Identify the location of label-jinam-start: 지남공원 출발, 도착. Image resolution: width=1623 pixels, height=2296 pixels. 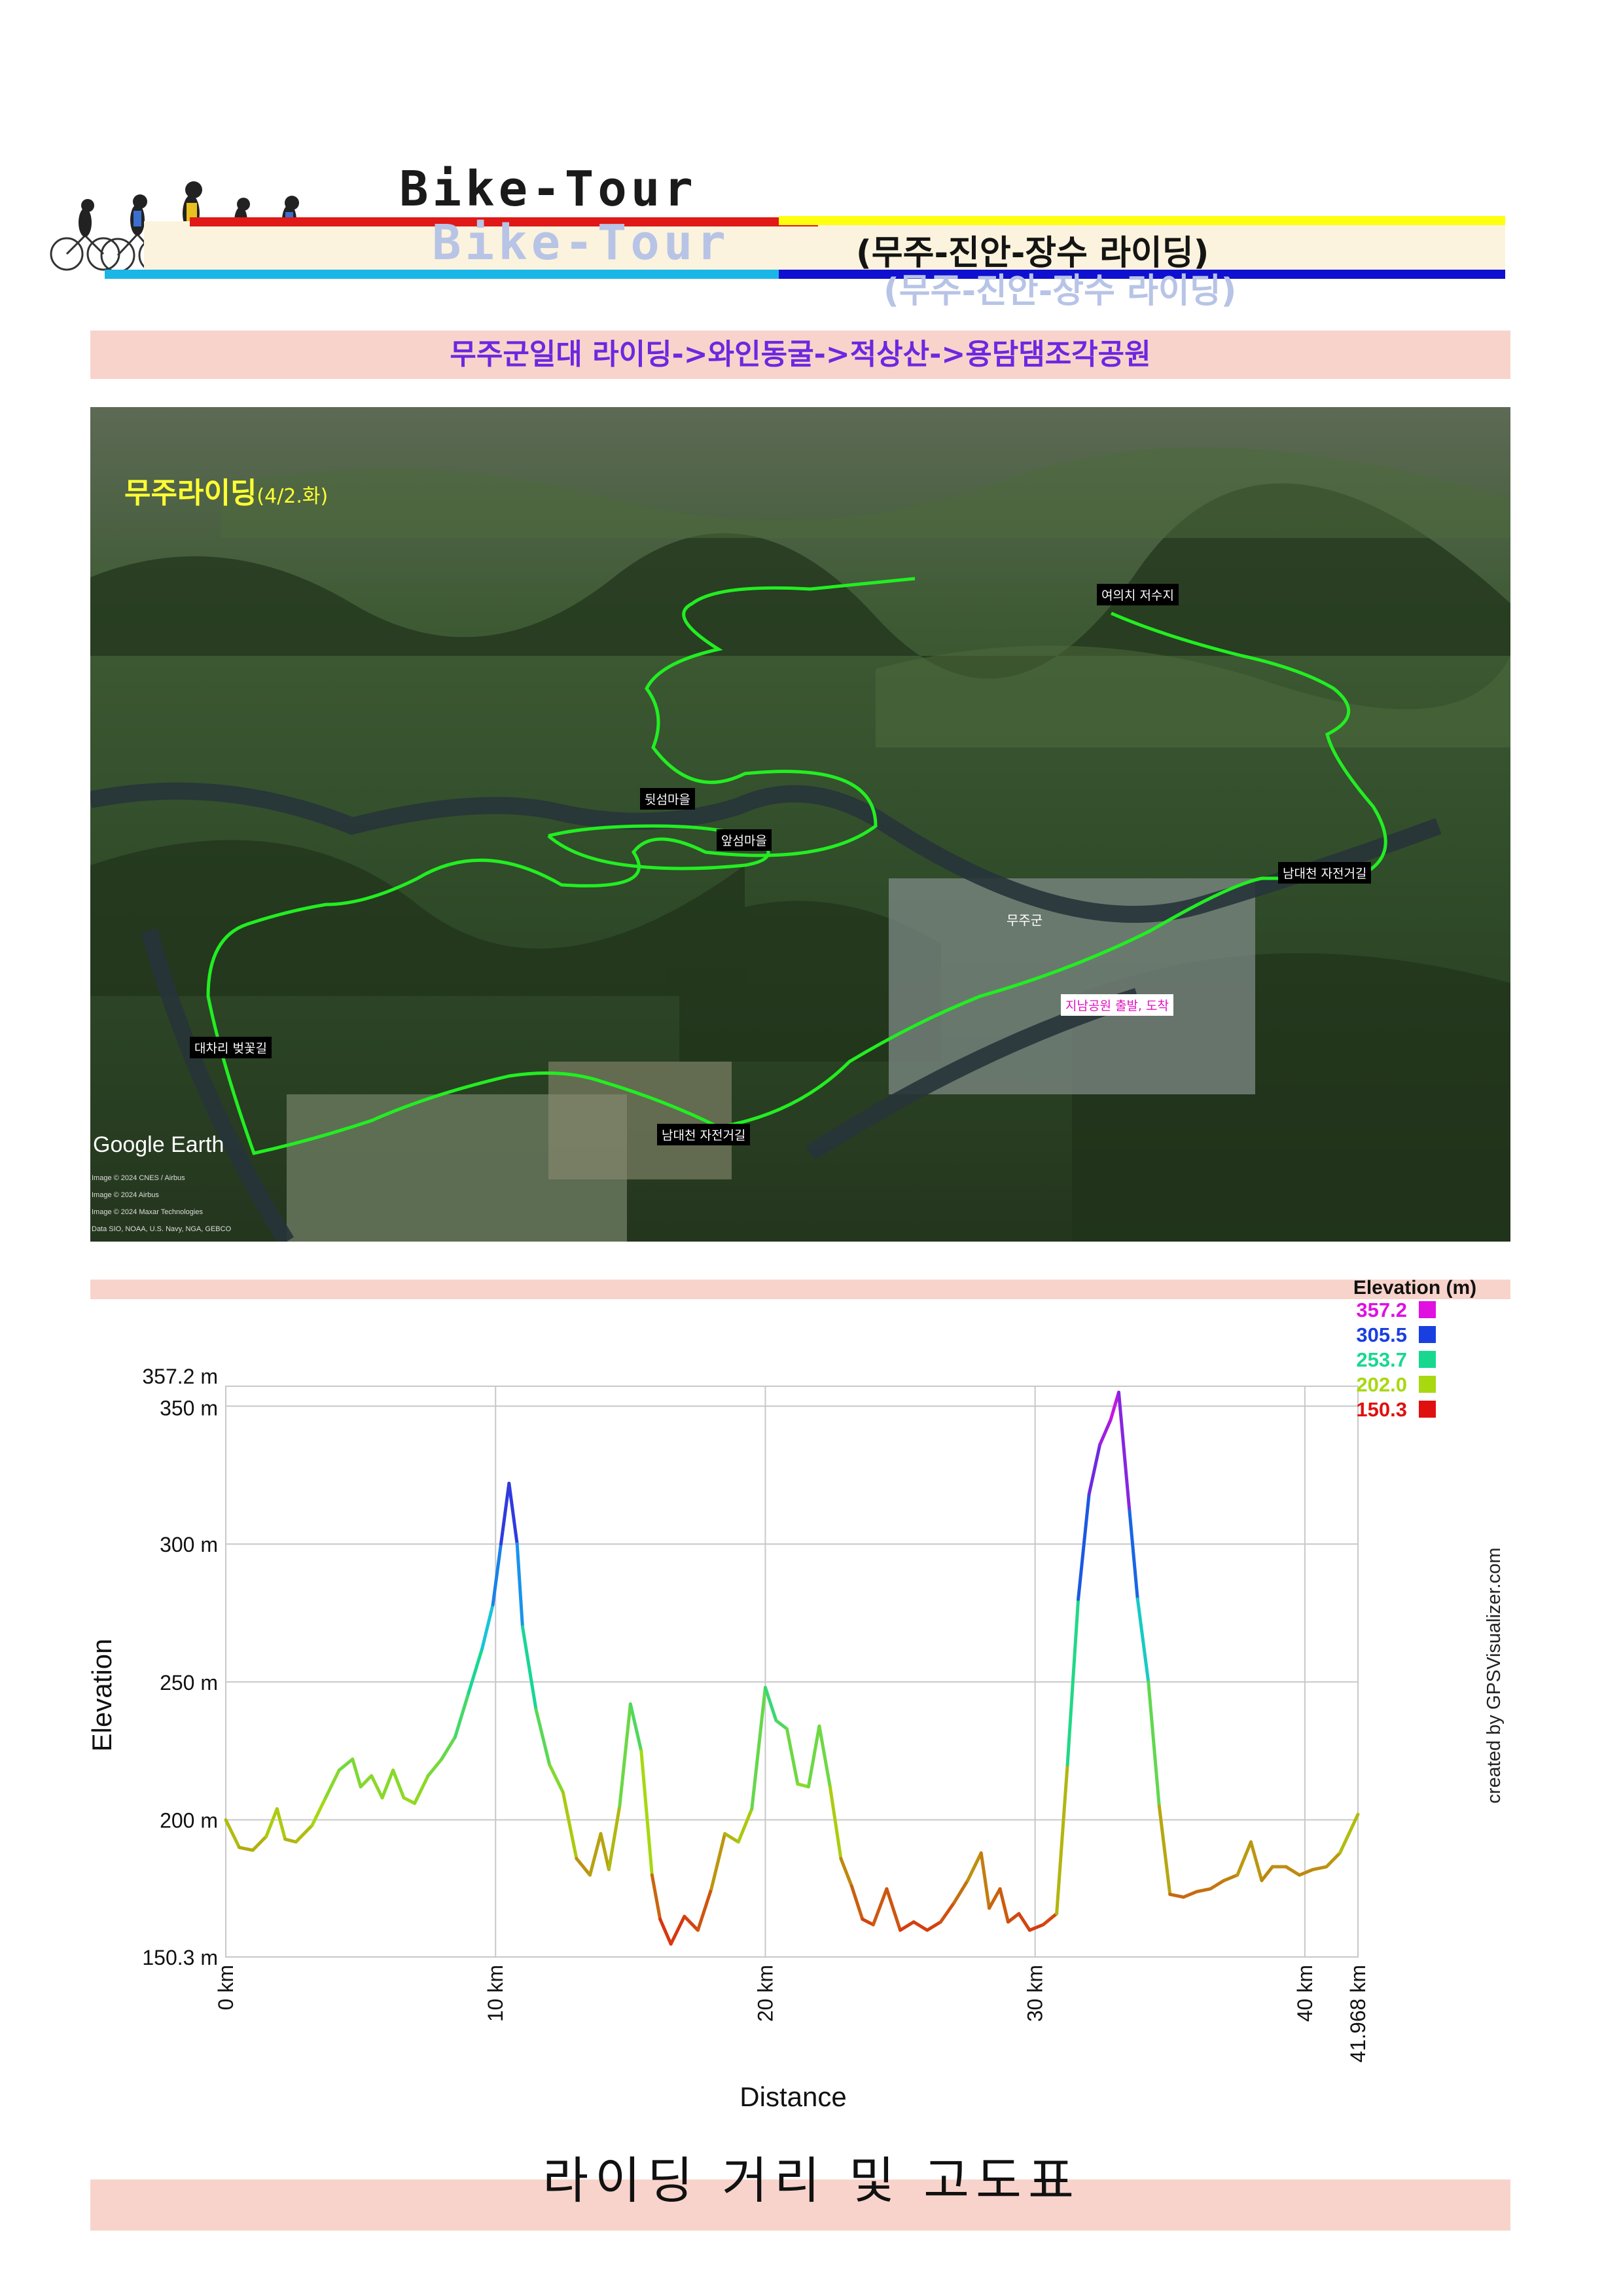
(1117, 1005).